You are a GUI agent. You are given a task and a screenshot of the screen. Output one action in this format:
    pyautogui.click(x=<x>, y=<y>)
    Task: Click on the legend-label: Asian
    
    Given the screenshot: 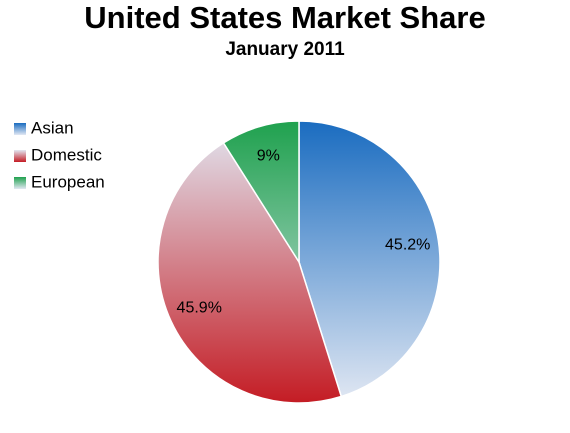 What is the action you would take?
    pyautogui.click(x=52, y=127)
    